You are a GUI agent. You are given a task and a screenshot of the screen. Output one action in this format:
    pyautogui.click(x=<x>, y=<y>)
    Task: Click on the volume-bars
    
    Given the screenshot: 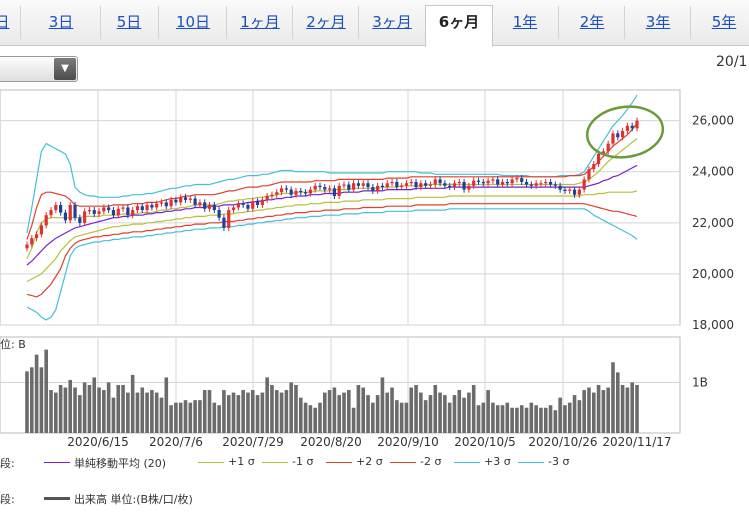 What is the action you would take?
    pyautogui.click(x=332, y=391)
    